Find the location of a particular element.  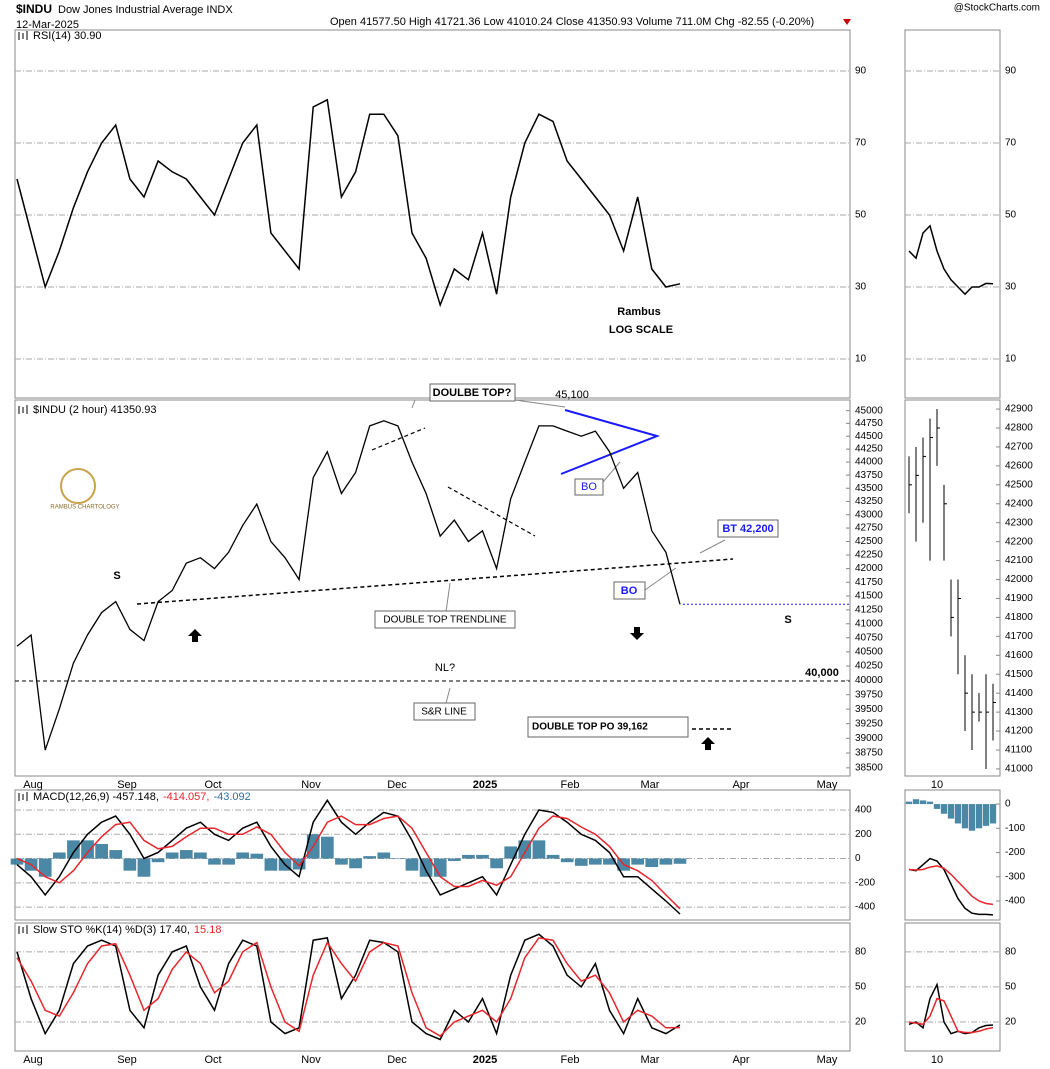

y-tick-label: 39000 is located at coordinates (869, 738).